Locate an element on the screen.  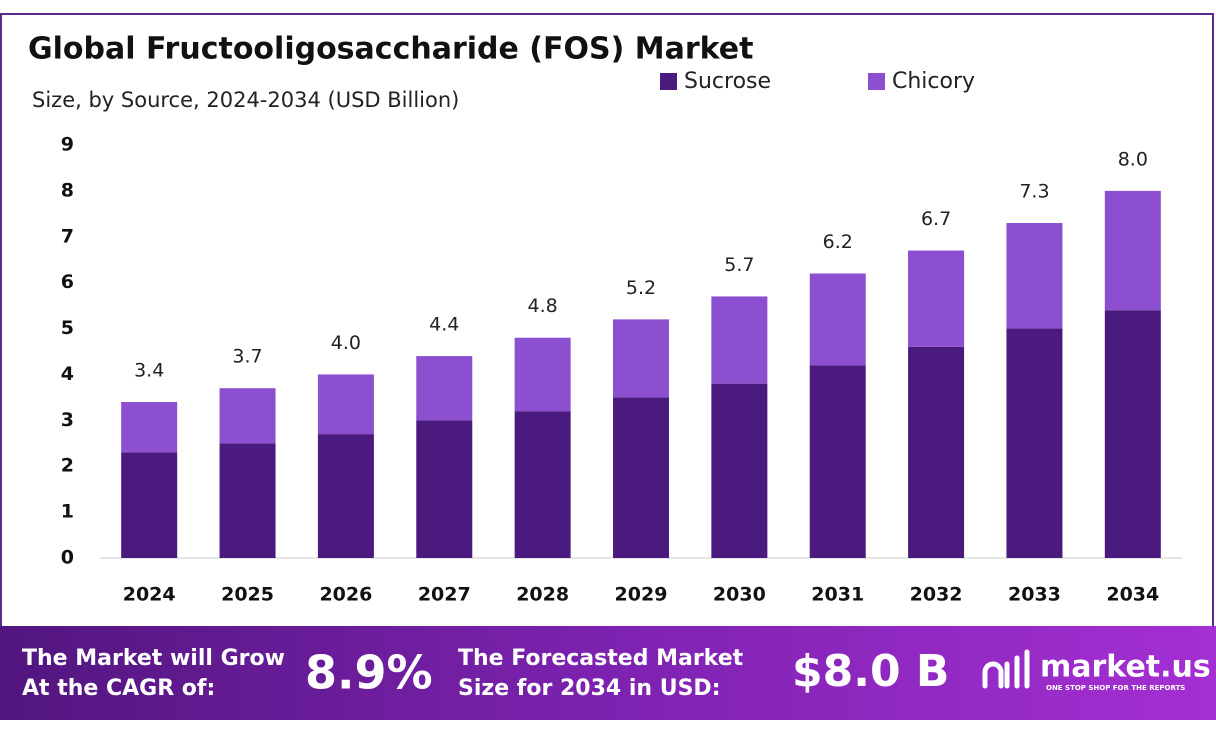
forecast-text: The Forecasted Market is located at coordinates (601, 658).